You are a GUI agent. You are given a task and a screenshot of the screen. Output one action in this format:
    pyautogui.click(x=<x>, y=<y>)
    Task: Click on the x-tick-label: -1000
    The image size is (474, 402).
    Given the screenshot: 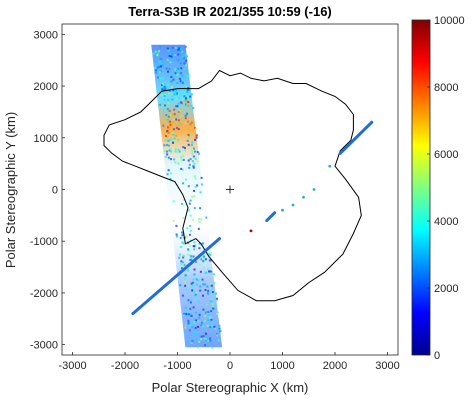 What is the action you would take?
    pyautogui.click(x=177, y=366)
    